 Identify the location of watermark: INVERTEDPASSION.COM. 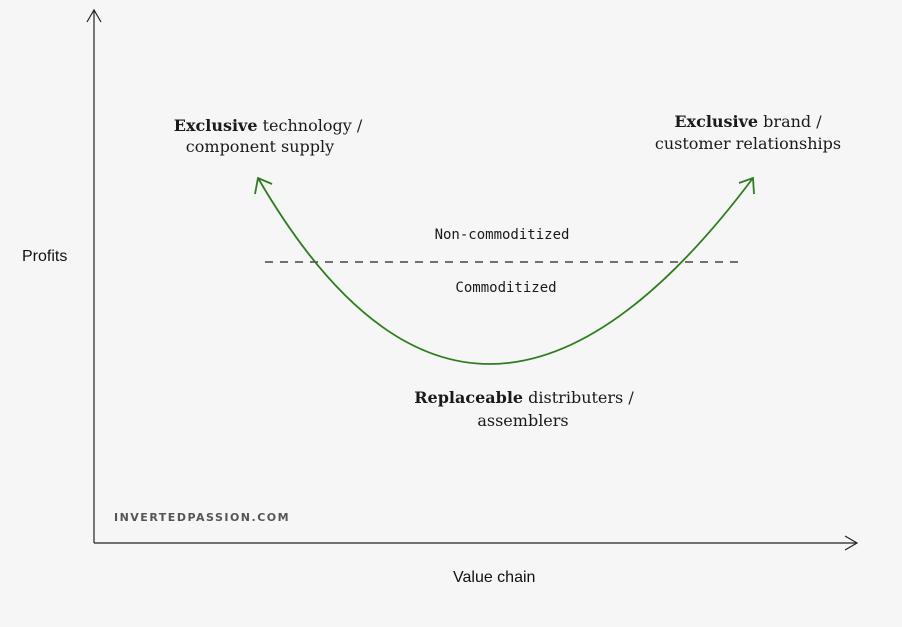
(202, 517).